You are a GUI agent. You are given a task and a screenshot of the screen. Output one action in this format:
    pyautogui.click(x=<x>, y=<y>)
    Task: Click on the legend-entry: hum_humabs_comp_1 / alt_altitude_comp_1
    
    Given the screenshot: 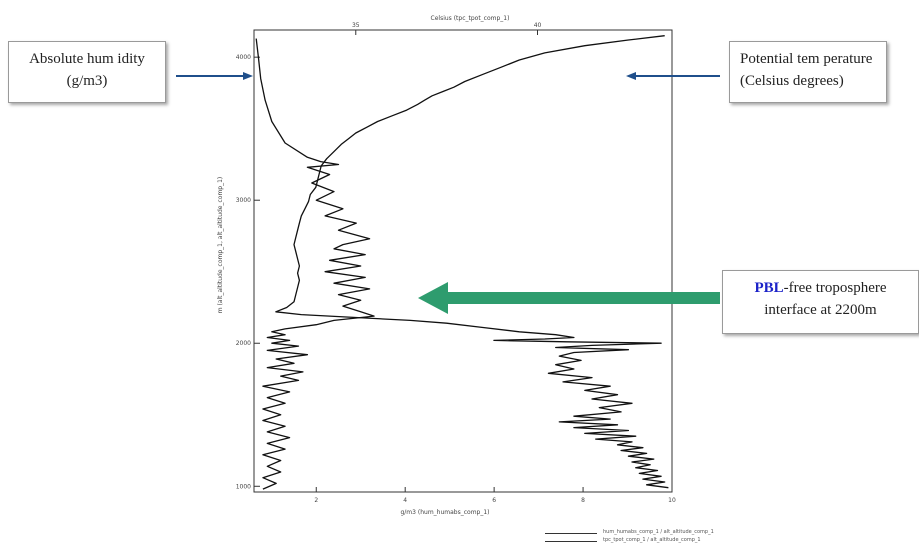 What is the action you would take?
    pyautogui.click(x=667, y=533)
    